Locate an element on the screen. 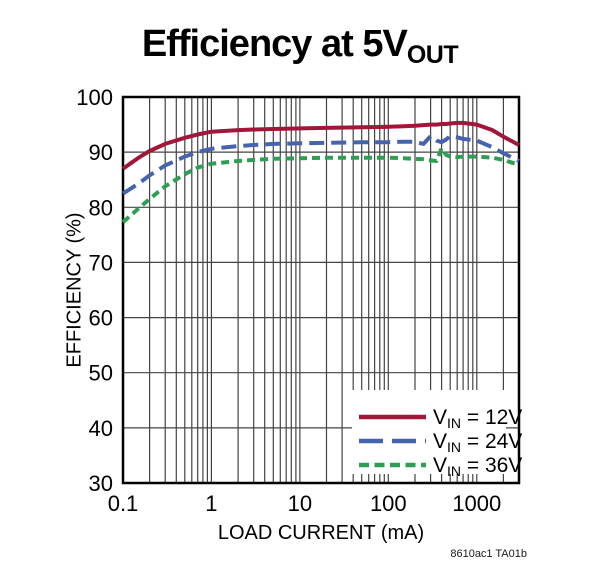 The height and width of the screenshot is (579, 600). x-tick-label-1000: 1000 is located at coordinates (476, 503).